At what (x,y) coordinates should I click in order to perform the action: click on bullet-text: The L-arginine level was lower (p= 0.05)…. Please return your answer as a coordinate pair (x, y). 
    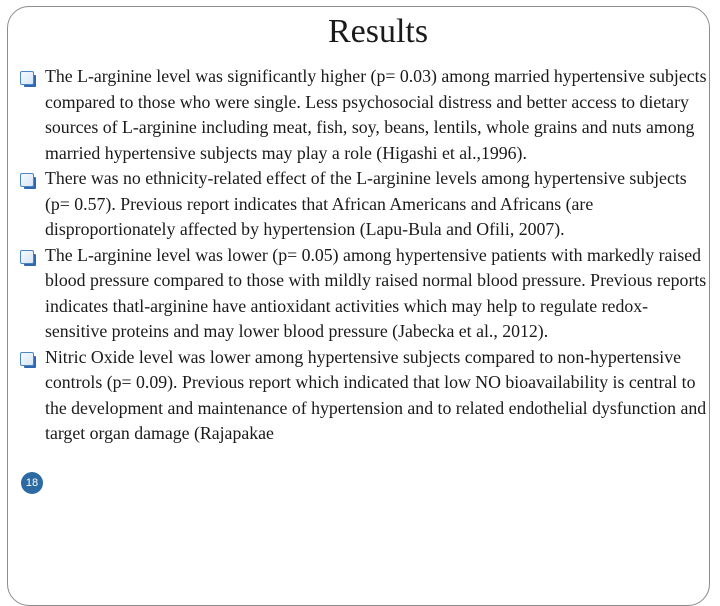
    Looking at the image, I should click on (376, 293).